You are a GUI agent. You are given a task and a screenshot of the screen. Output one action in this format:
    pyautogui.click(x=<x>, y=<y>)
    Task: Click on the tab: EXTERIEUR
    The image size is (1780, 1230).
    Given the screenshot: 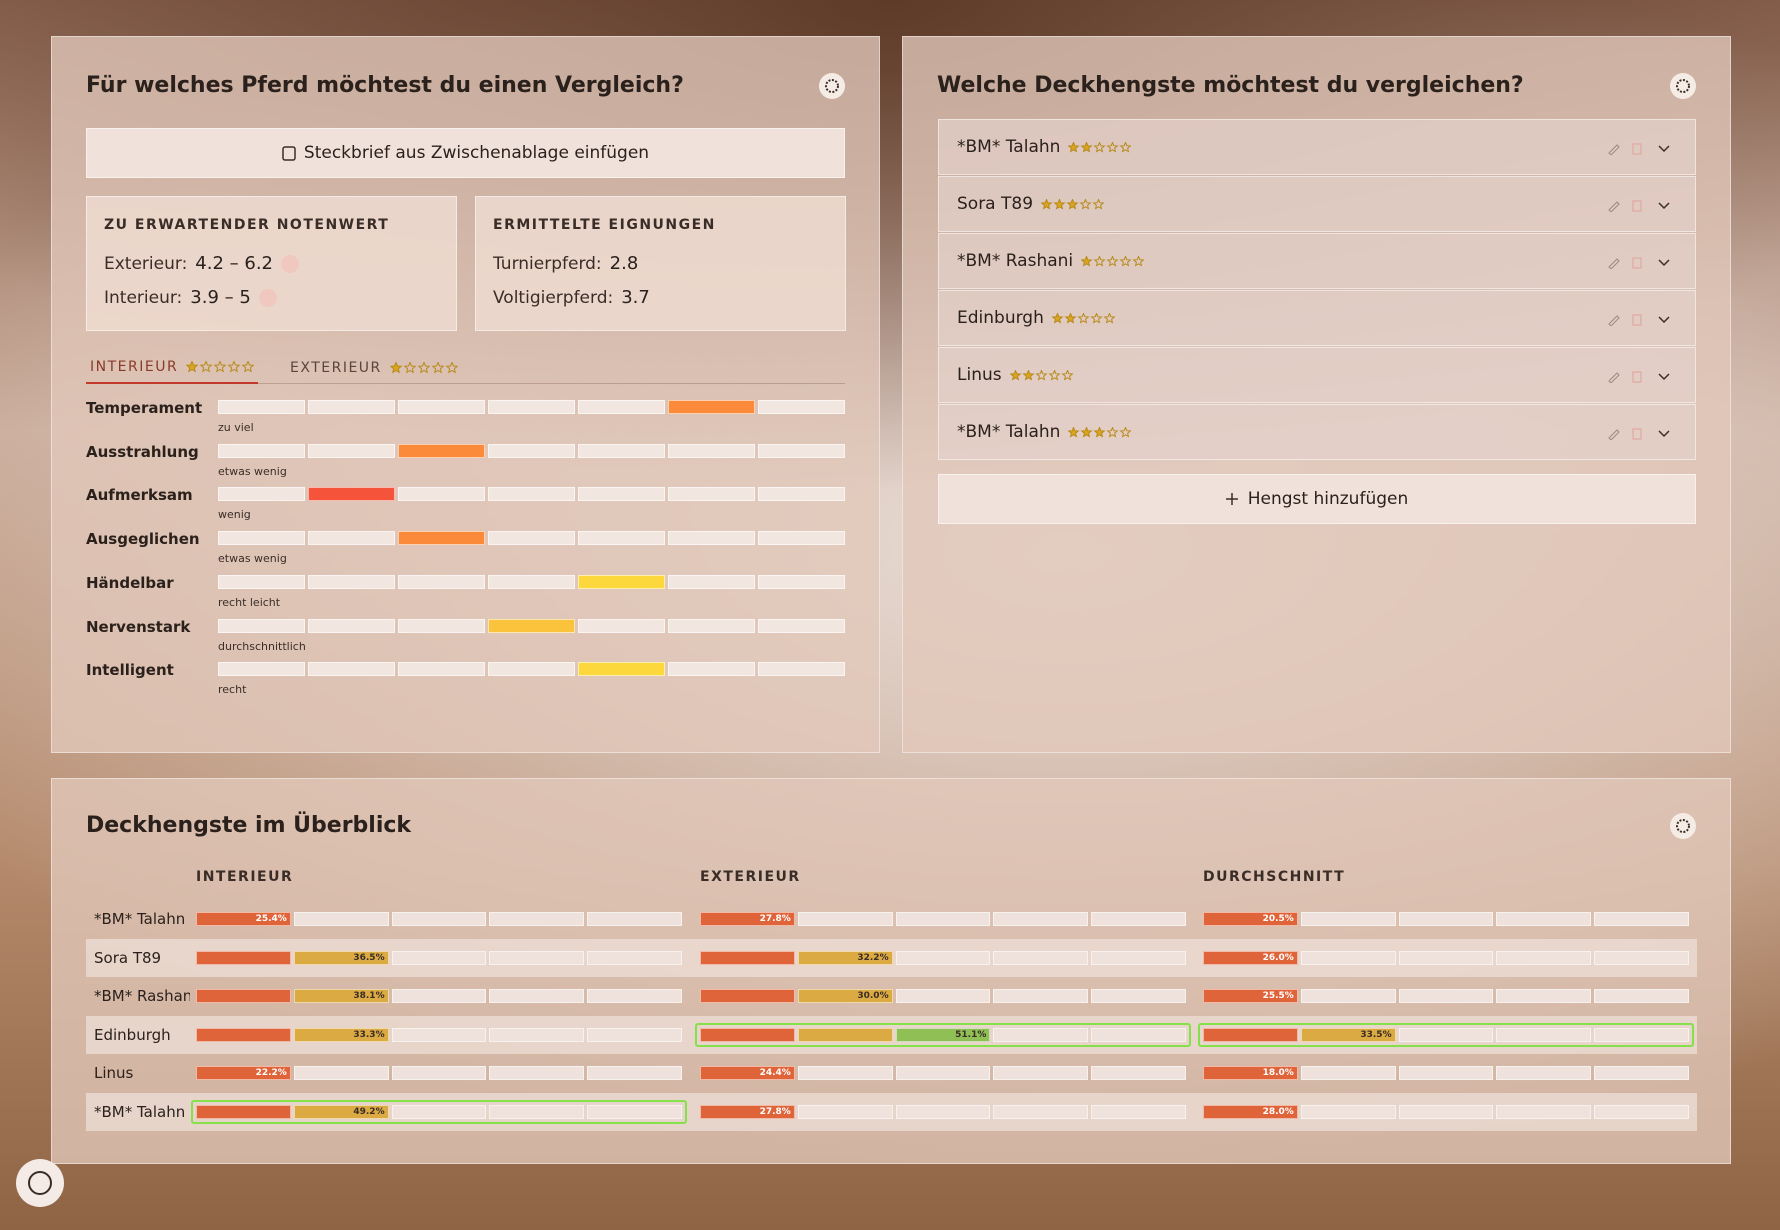 What is the action you would take?
    pyautogui.click(x=374, y=368)
    